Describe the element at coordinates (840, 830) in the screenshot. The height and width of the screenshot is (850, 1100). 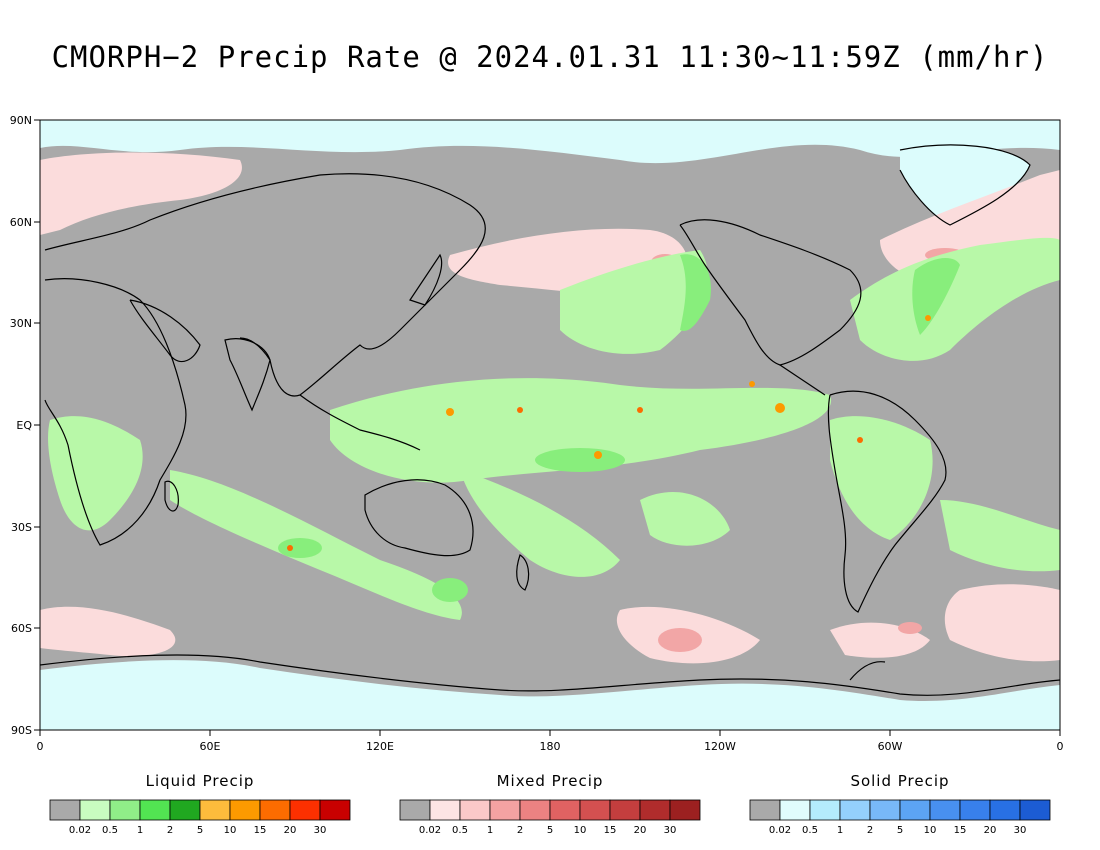
I see `legend-tick-label: 1` at that location.